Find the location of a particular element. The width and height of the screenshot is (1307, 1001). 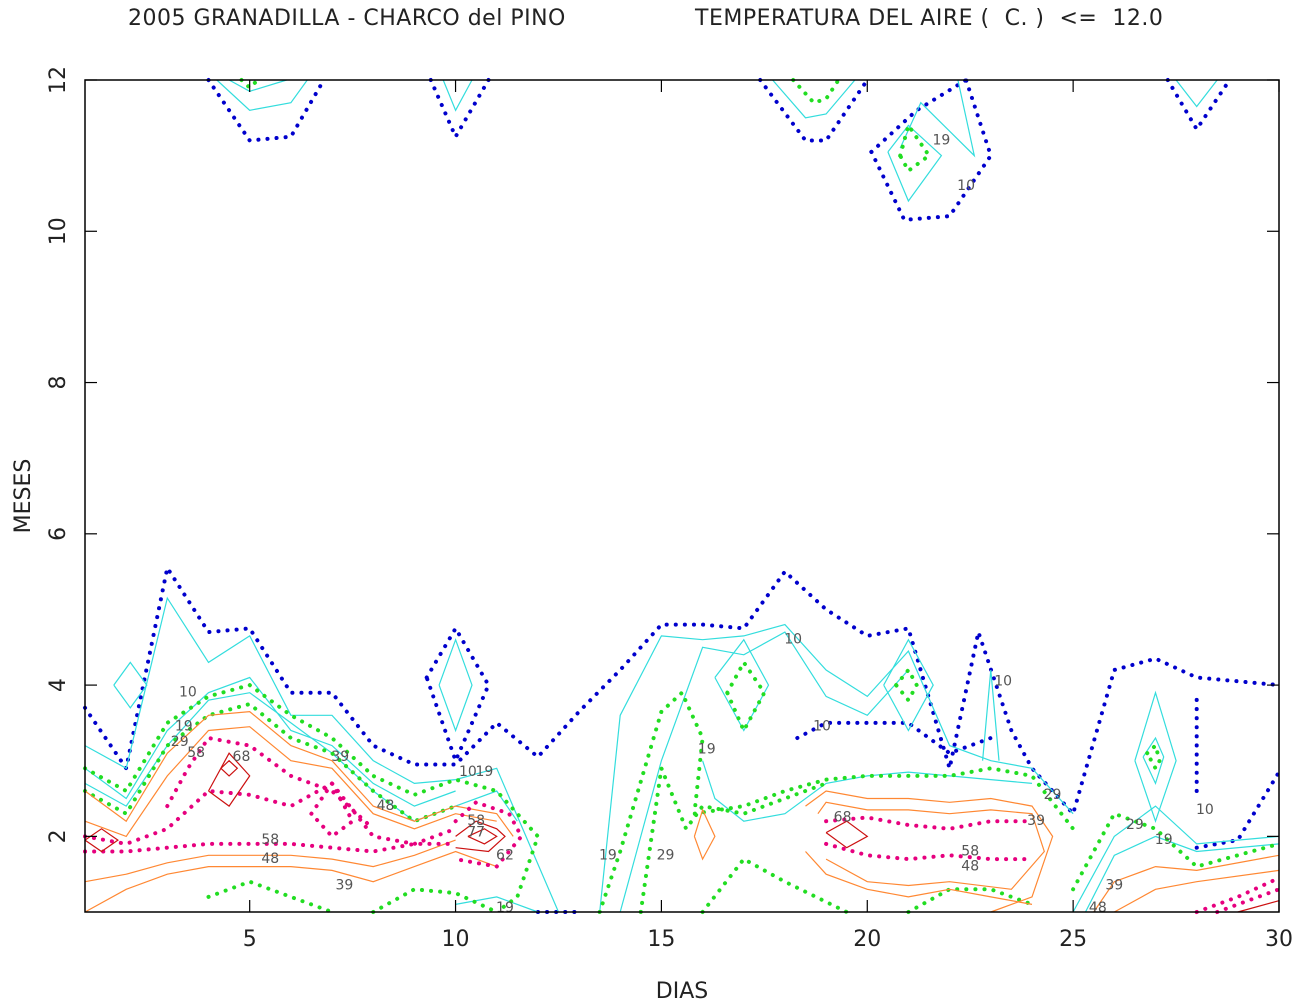

y-tick-label: 10 is located at coordinates (58, 231).